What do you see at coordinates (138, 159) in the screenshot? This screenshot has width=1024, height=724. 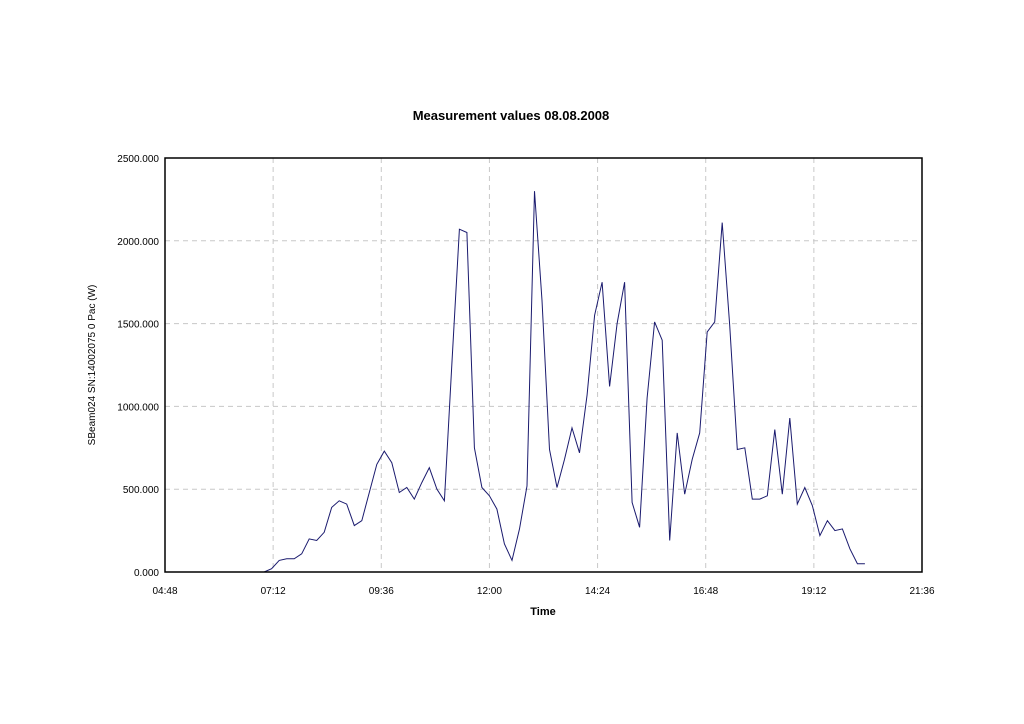 I see `y-tick-label: 2500.000` at bounding box center [138, 159].